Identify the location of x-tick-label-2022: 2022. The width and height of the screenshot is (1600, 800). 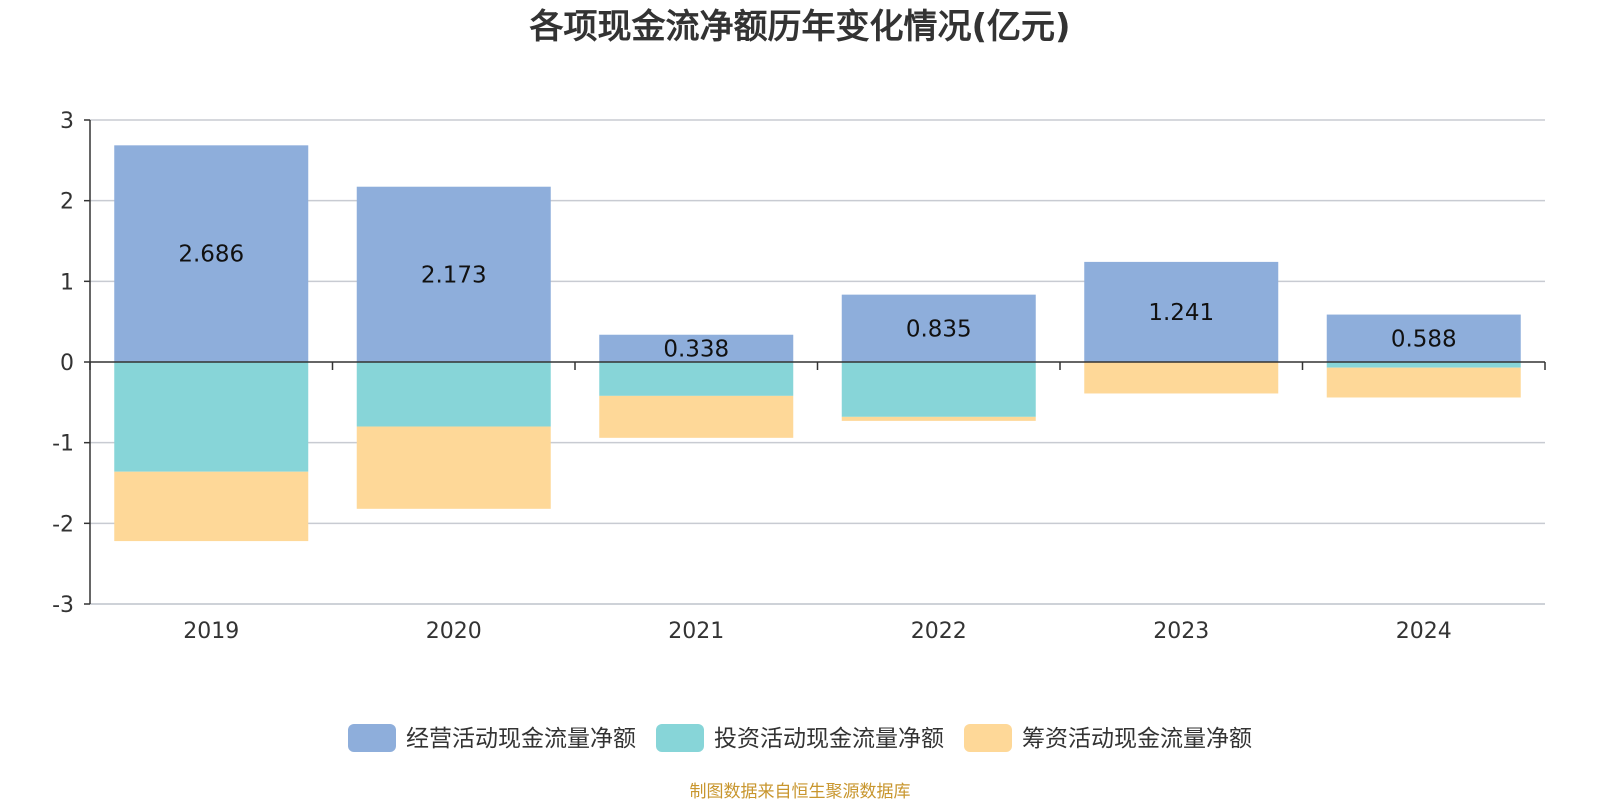
(939, 631).